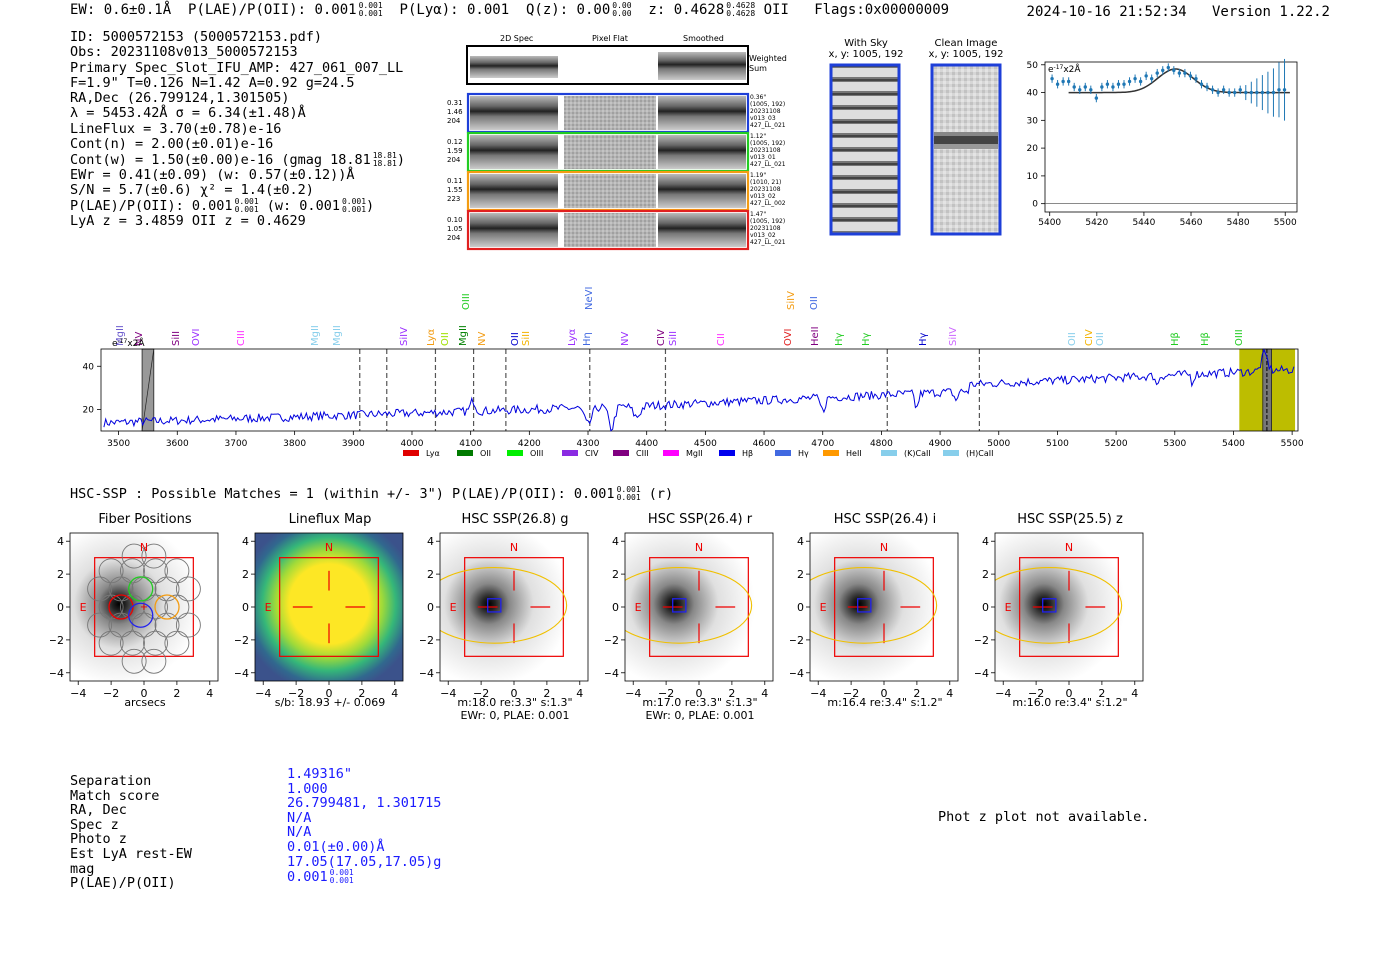 Image resolution: width=1400 pixels, height=953 pixels. Describe the element at coordinates (661, 494) in the screenshot. I see `hsc-title-suffix: (r)` at that location.